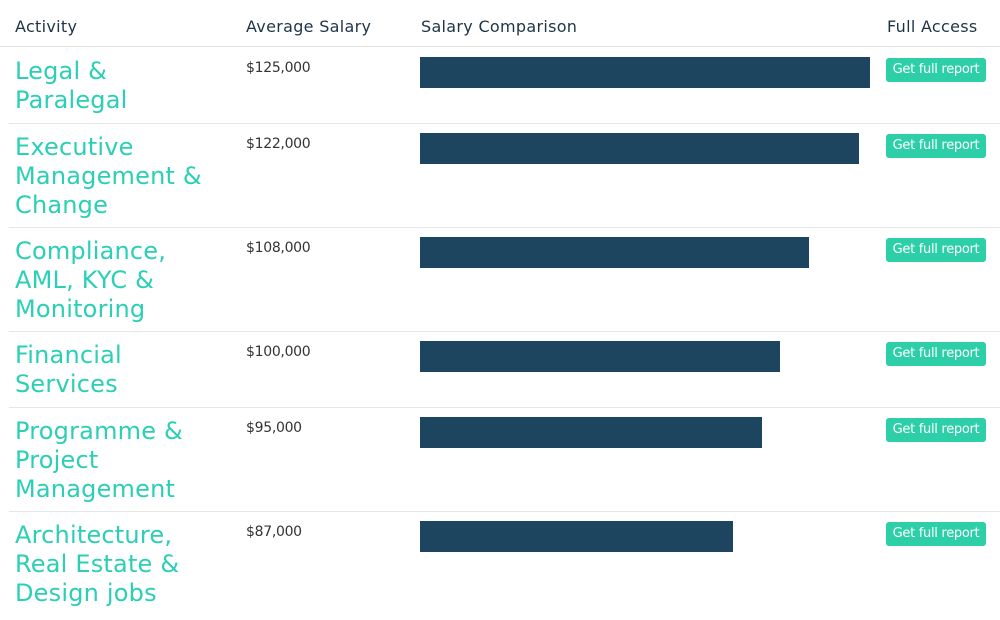 This screenshot has width=1000, height=620. What do you see at coordinates (278, 352) in the screenshot?
I see `average-salary: $100,000` at bounding box center [278, 352].